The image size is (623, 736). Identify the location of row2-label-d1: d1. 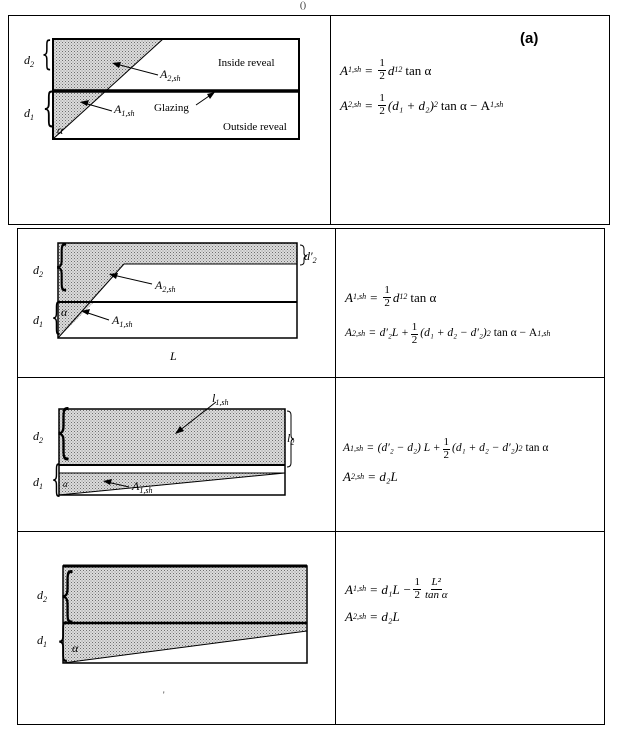
(38, 321).